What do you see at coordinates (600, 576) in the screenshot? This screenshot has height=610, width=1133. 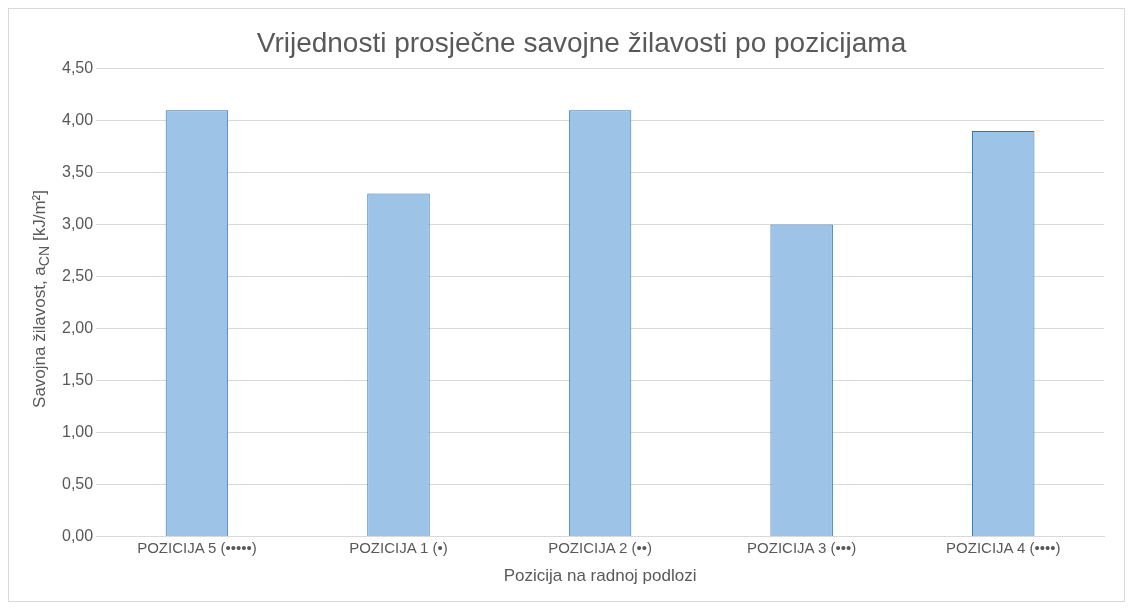 I see `x-axis-title: Pozicija na radnoj podlozi` at bounding box center [600, 576].